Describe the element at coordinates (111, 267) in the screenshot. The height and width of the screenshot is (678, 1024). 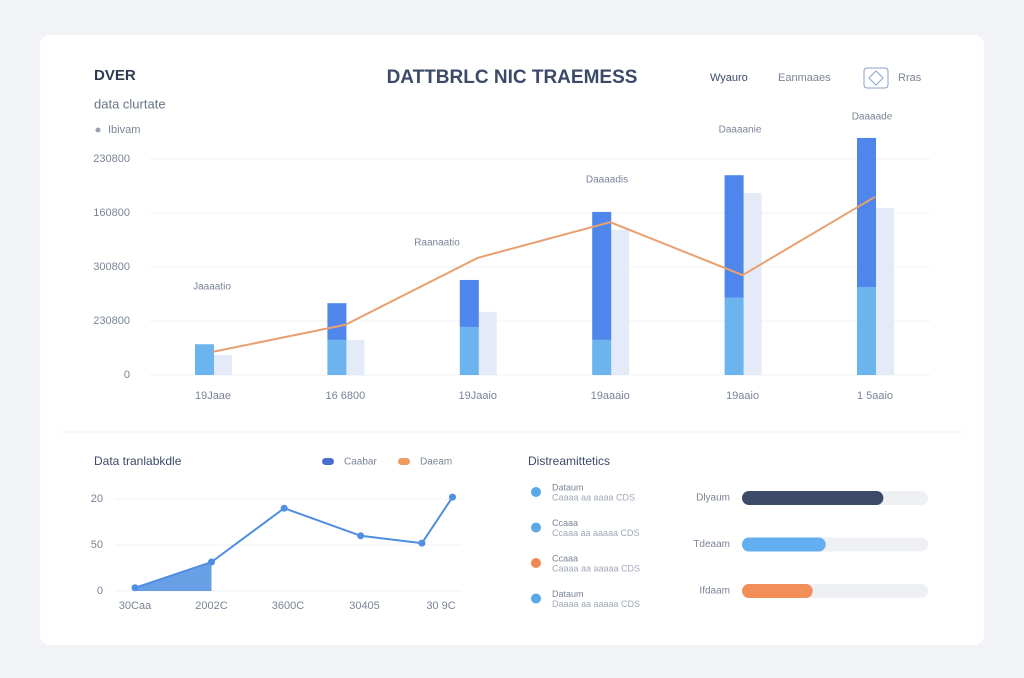
I see `y-tick-label: 300800` at that location.